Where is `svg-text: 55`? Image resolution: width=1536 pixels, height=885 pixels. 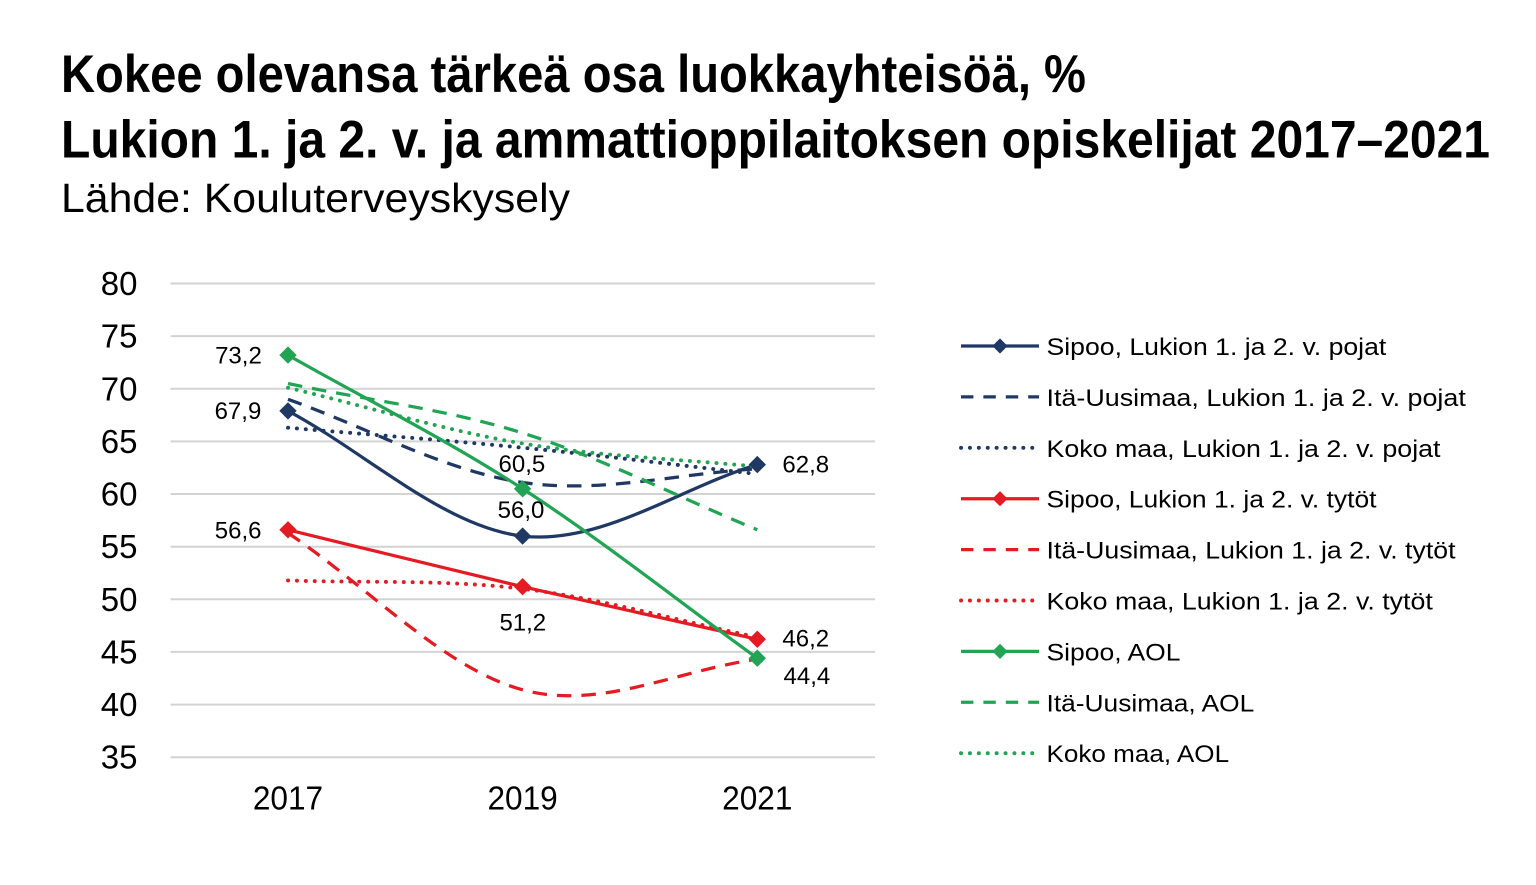 svg-text: 55 is located at coordinates (119, 546).